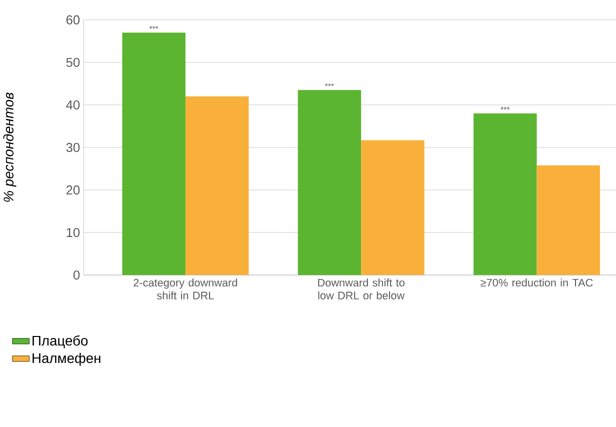 The height and width of the screenshot is (427, 616). I want to click on y-tick-label: 0, so click(76, 275).